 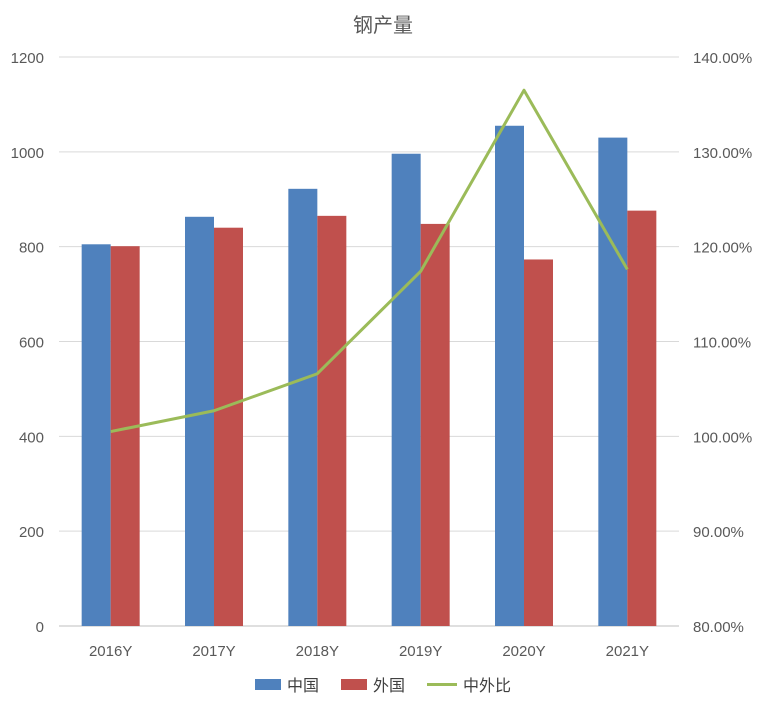 I want to click on x-tick-label: 2019Y, so click(x=420, y=651).